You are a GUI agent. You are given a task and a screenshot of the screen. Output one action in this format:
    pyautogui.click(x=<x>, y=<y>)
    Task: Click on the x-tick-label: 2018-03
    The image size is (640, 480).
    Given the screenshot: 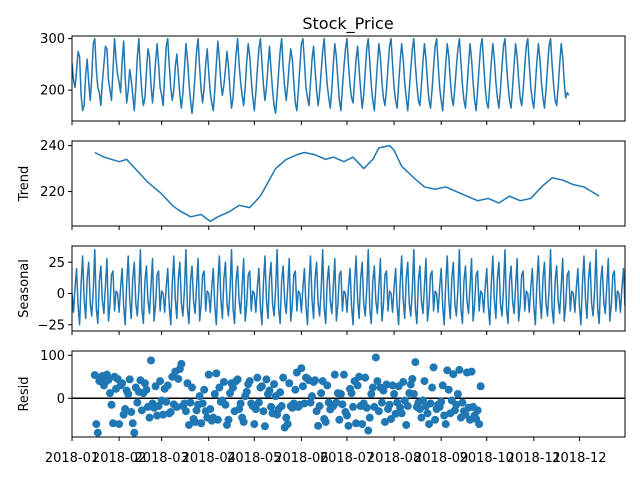 What is the action you would take?
    pyautogui.click(x=161, y=458)
    